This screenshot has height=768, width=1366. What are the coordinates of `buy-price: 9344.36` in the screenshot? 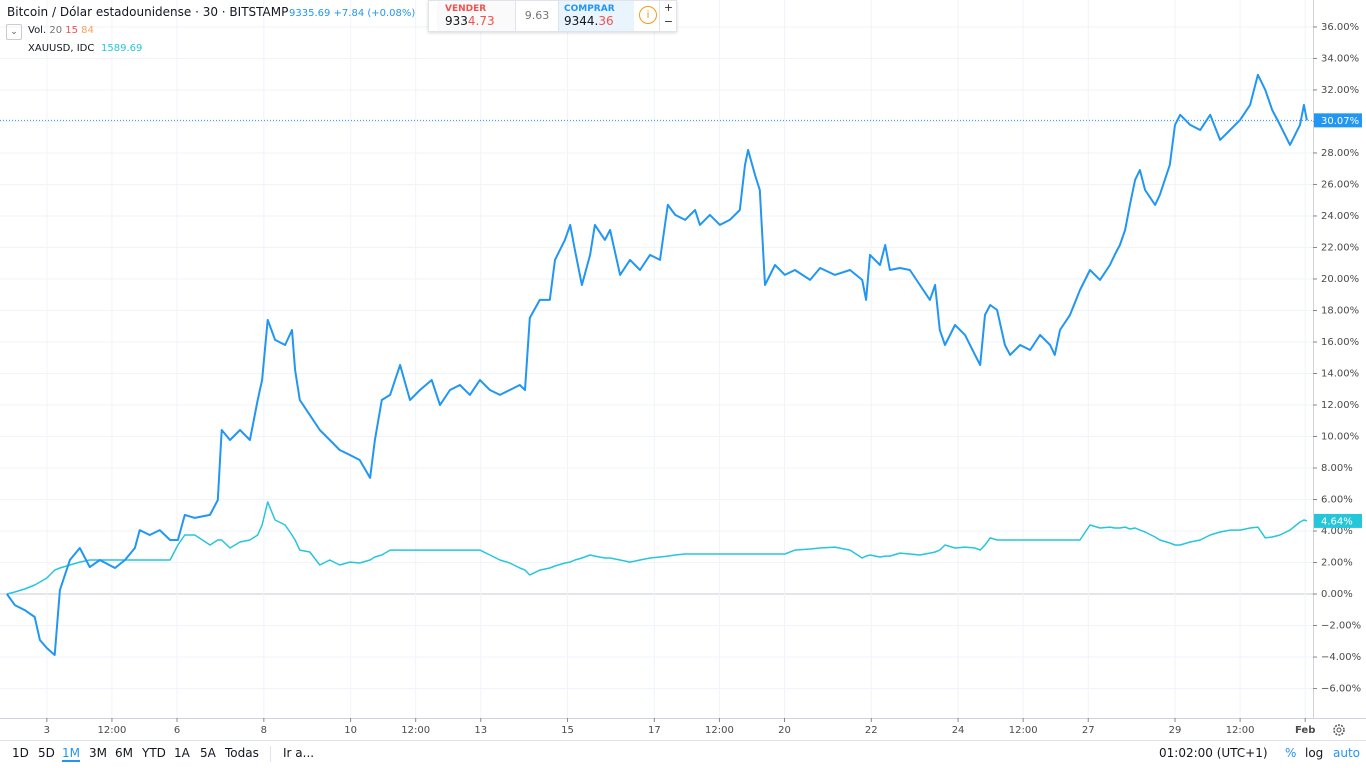 It's located at (589, 21).